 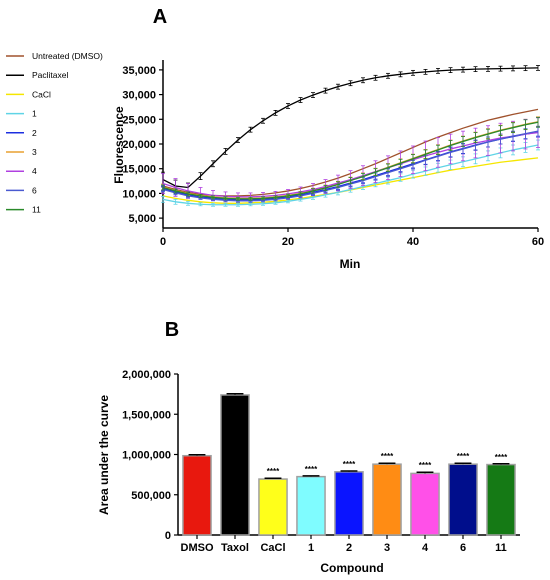 What do you see at coordinates (235, 465) in the screenshot?
I see `bar-Taxol` at bounding box center [235, 465].